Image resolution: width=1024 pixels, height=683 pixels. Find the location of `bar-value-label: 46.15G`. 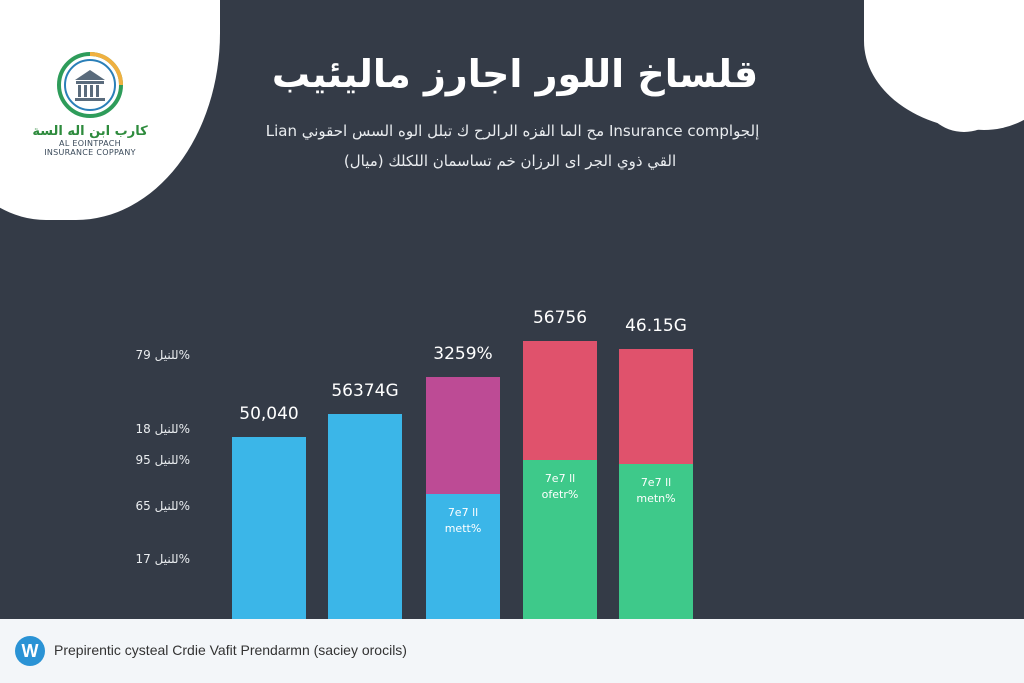

bar-value-label: 46.15G is located at coordinates (656, 326).